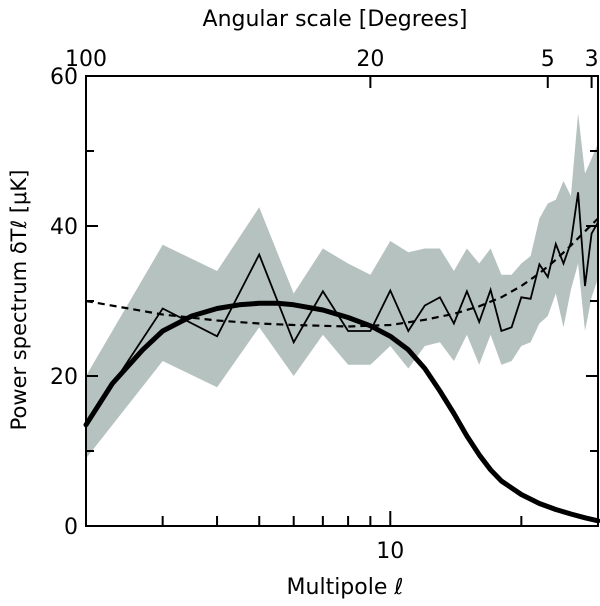 Image resolution: width=600 pixels, height=606 pixels. I want to click on top-axis-tick-label: 100, so click(86, 59).